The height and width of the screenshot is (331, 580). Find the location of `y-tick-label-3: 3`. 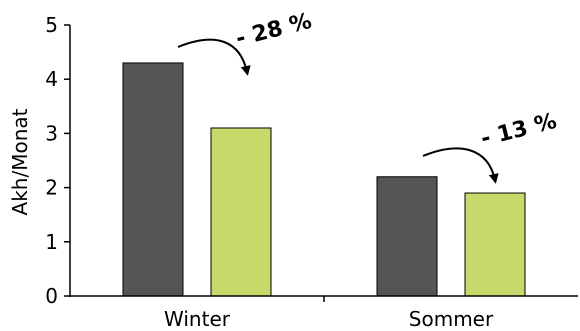

y-tick-label-3: 3 is located at coordinates (51, 133).